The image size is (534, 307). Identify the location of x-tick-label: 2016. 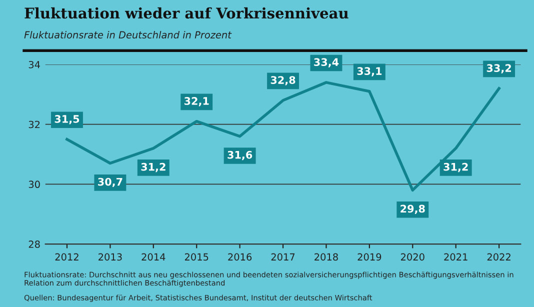
(240, 257).